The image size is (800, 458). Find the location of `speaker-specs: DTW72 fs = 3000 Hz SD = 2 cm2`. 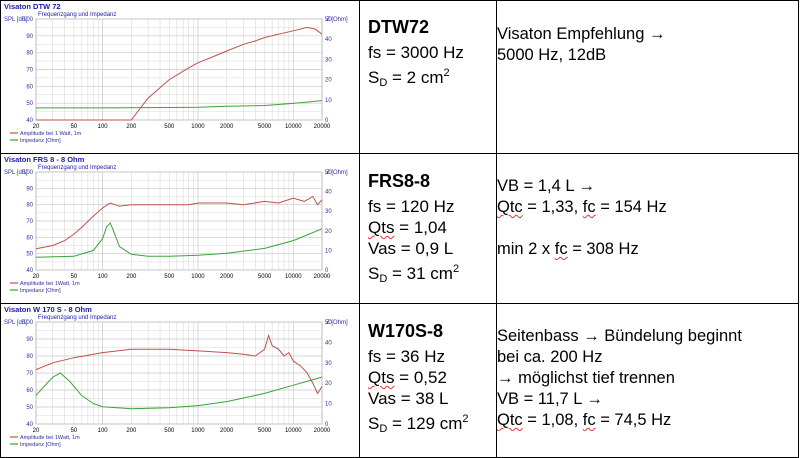

speaker-specs: DTW72 fs = 3000 Hz SD = 2 cm2 is located at coordinates (428, 51).